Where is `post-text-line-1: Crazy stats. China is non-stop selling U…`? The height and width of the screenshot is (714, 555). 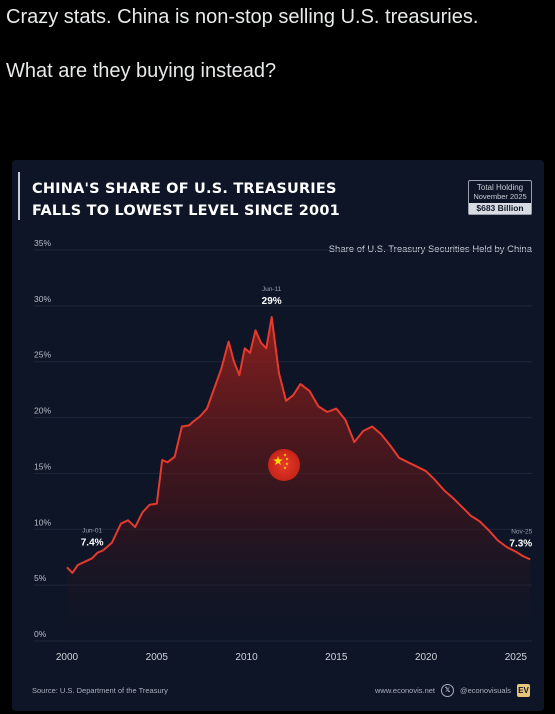
post-text-line-1: Crazy stats. China is non-stop selling U… is located at coordinates (242, 17).